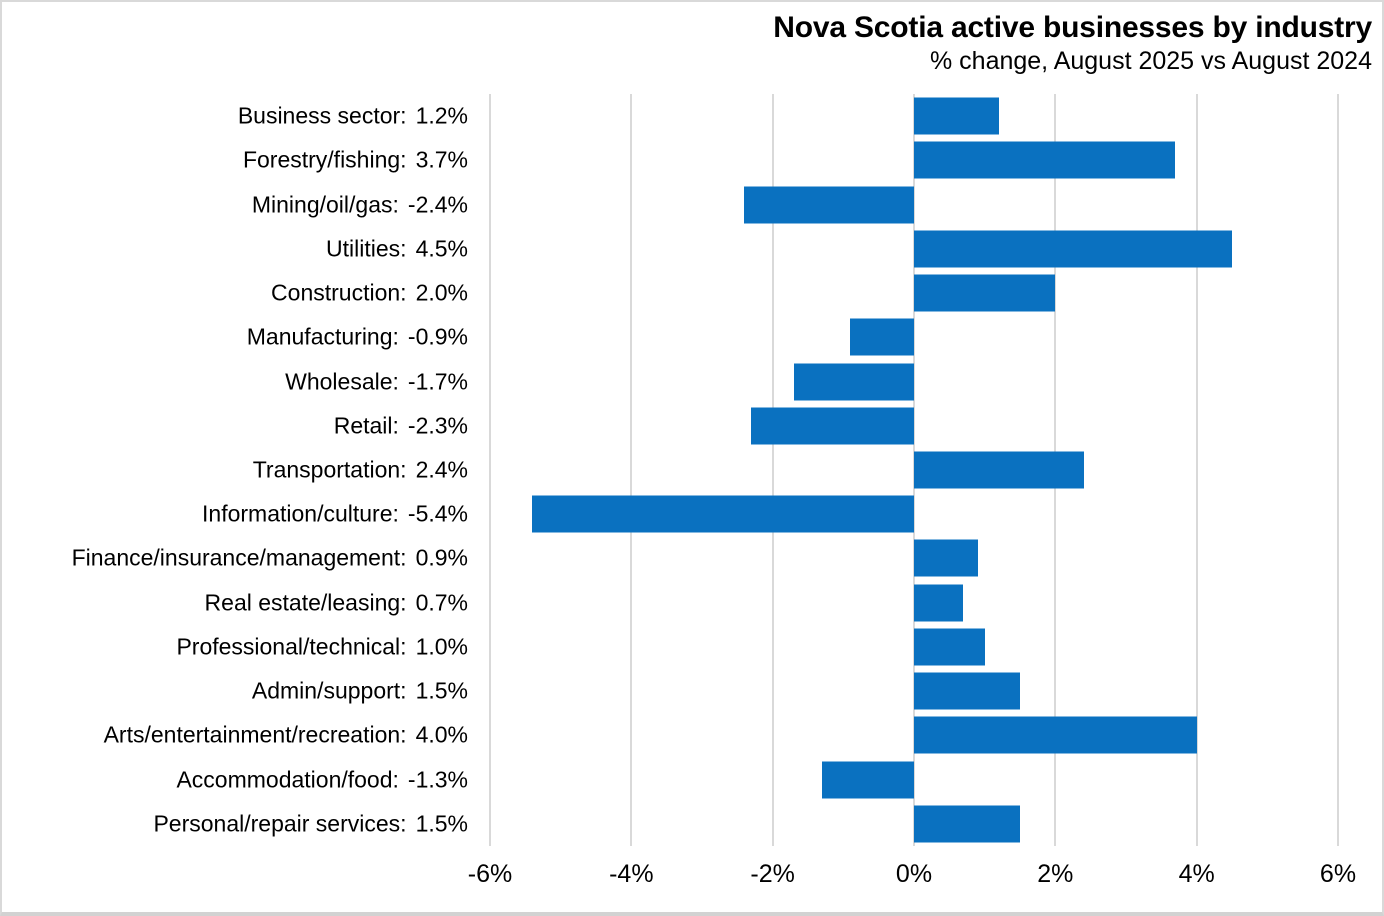 This screenshot has height=916, width=1384. I want to click on x-tick-label: 6%, so click(1338, 874).